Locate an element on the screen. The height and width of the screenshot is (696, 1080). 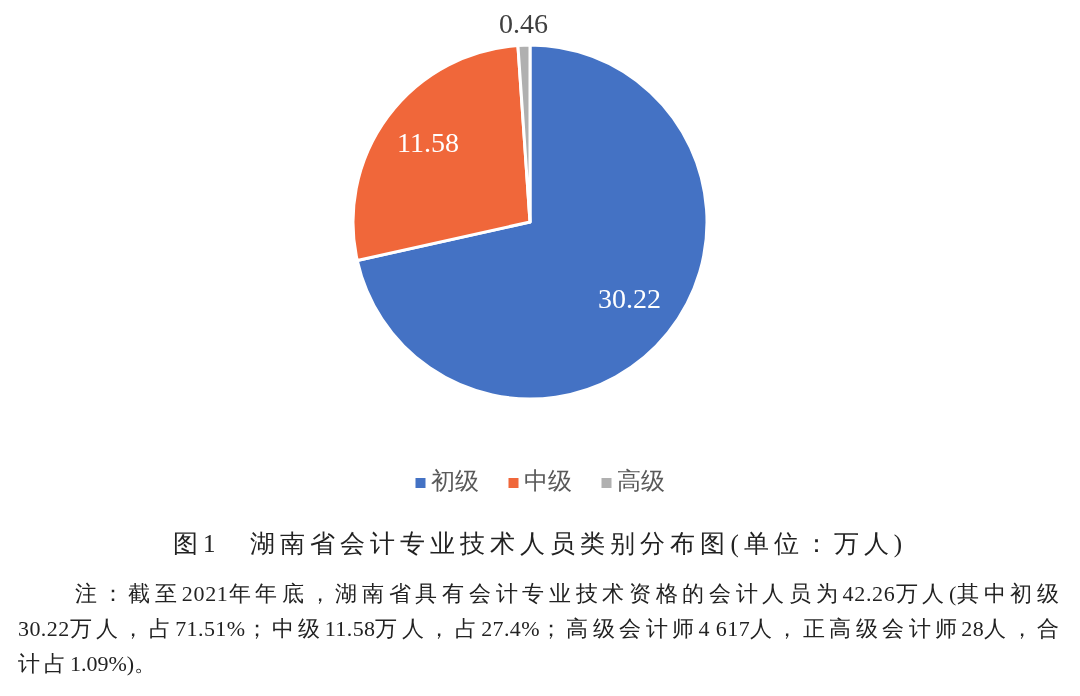
data-label: 30.22 is located at coordinates (629, 299).